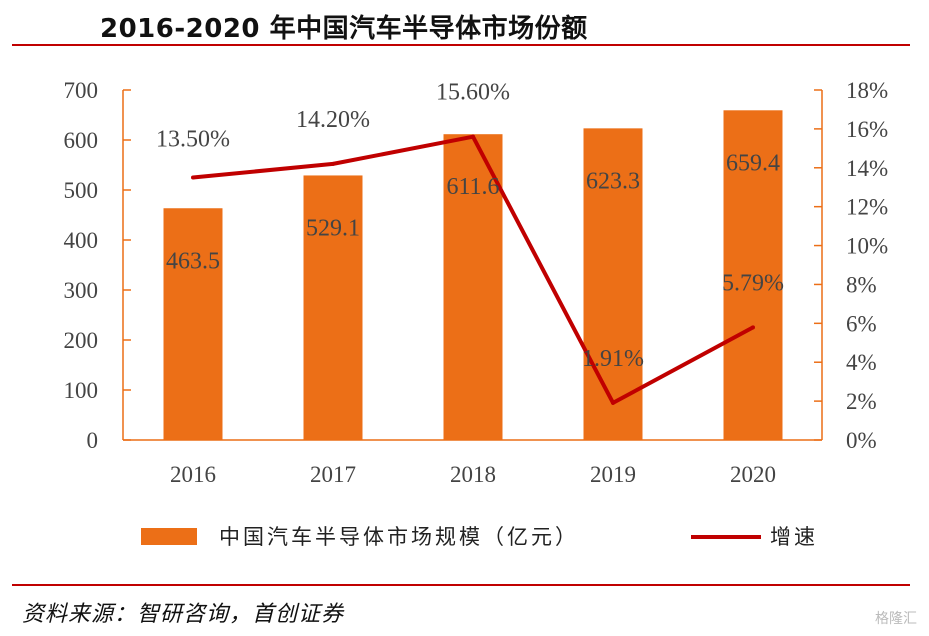 This screenshot has height=636, width=929. What do you see at coordinates (613, 359) in the screenshot?
I see `line-value-label: 1.91%` at bounding box center [613, 359].